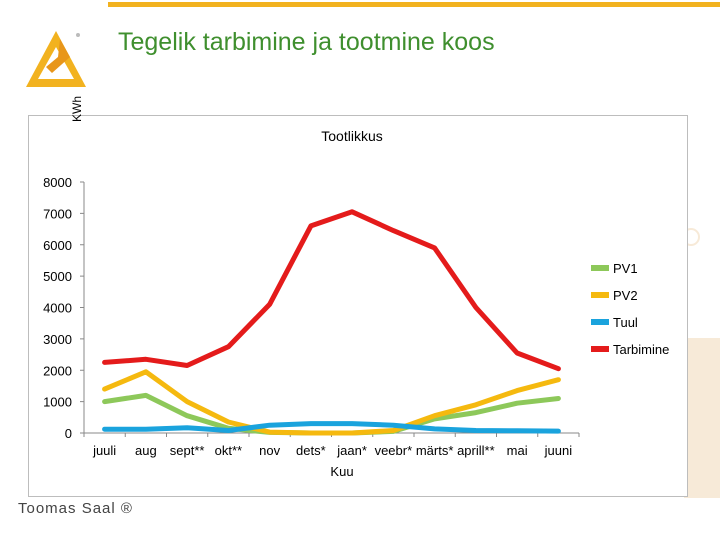 The width and height of the screenshot is (720, 540). I want to click on legend-label: Tuul, so click(625, 322).